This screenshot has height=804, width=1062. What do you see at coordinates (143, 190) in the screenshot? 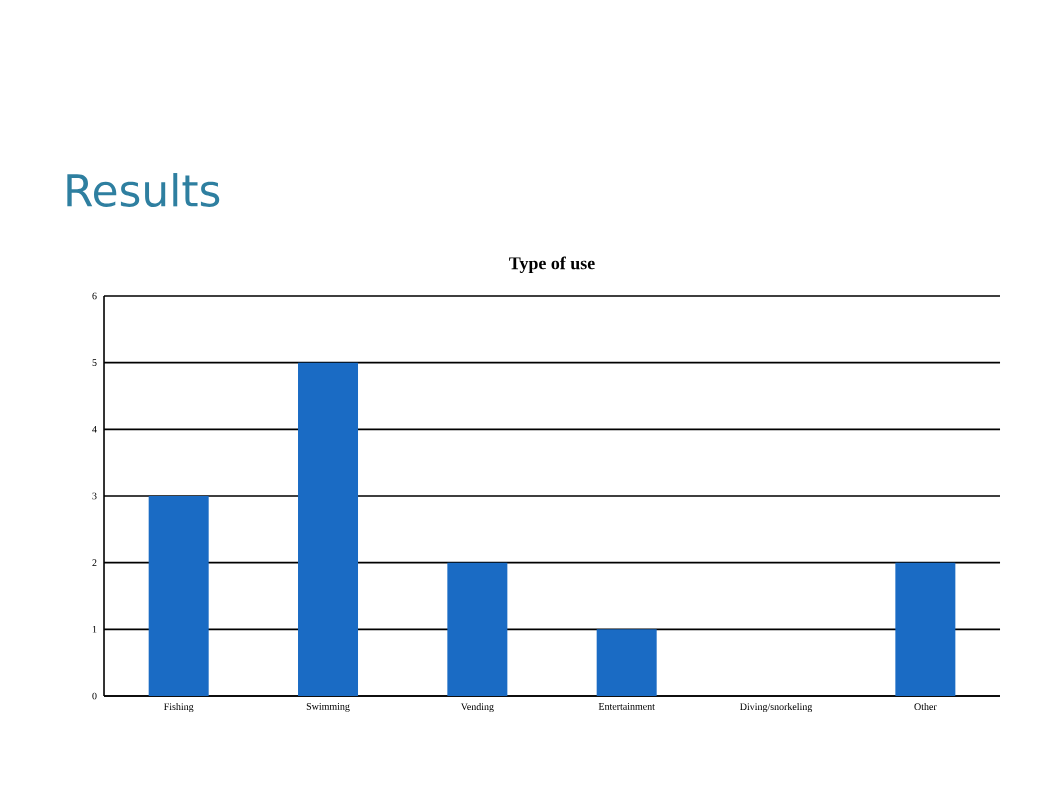
I see `chart-title: Results` at bounding box center [143, 190].